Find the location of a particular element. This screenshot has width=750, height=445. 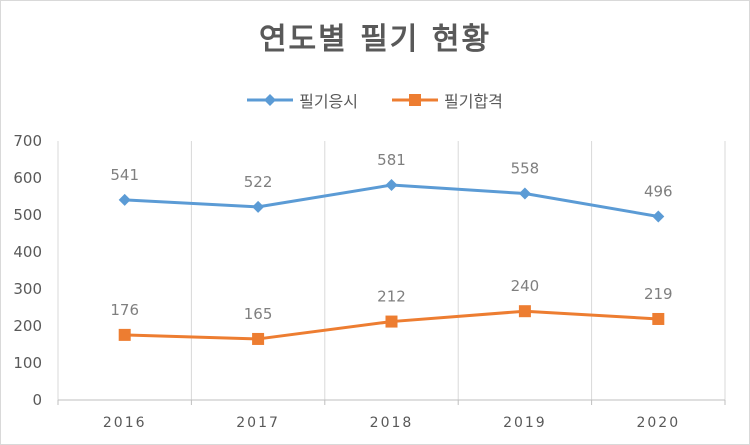

legend-item-series-1: 필기합격 is located at coordinates (447, 100).